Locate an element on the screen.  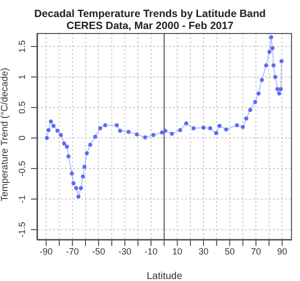
x-tick-label: 10 is located at coordinates (177, 251).